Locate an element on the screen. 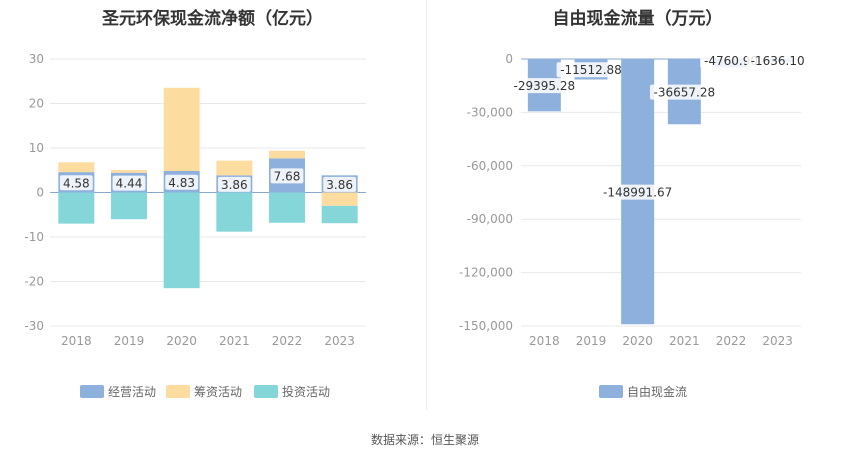  data-label: 4.58 is located at coordinates (76, 183).